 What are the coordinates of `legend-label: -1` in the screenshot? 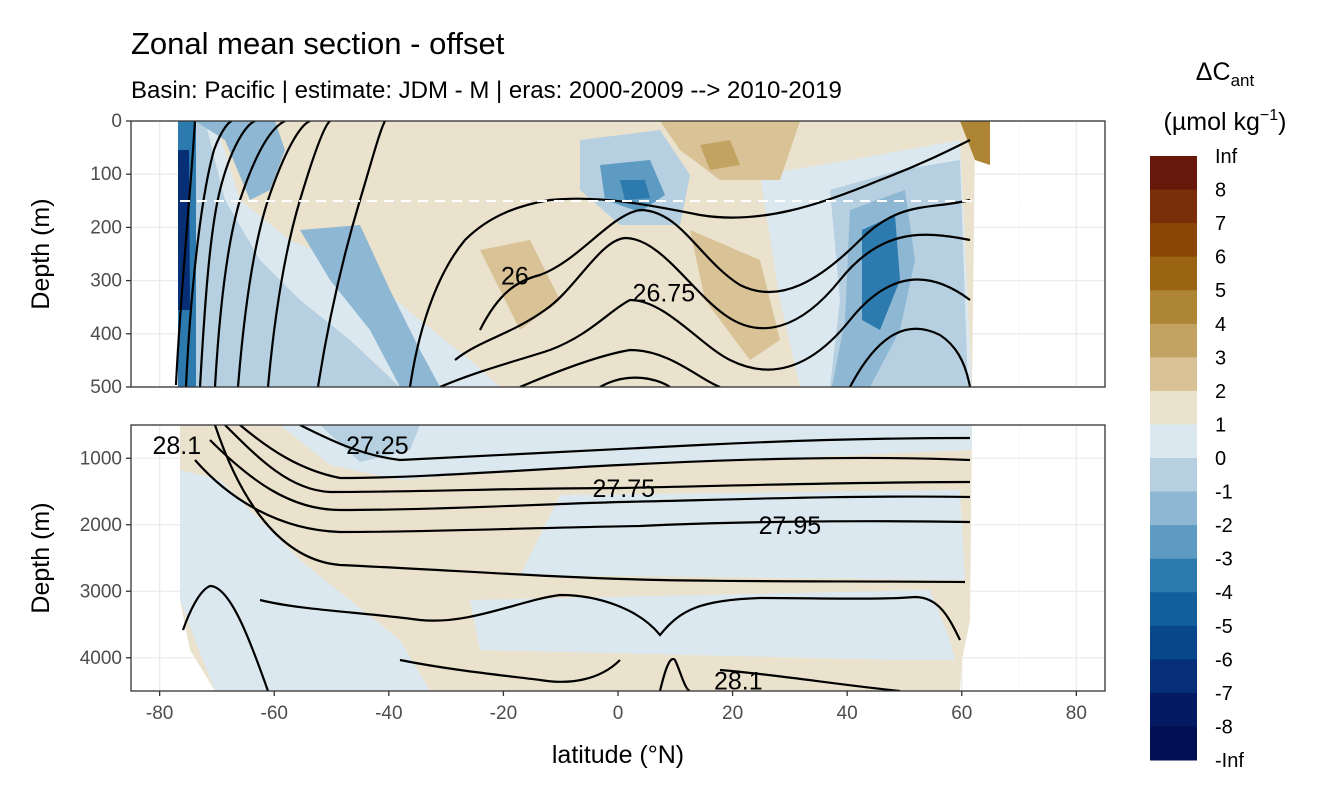 It's located at (1224, 493).